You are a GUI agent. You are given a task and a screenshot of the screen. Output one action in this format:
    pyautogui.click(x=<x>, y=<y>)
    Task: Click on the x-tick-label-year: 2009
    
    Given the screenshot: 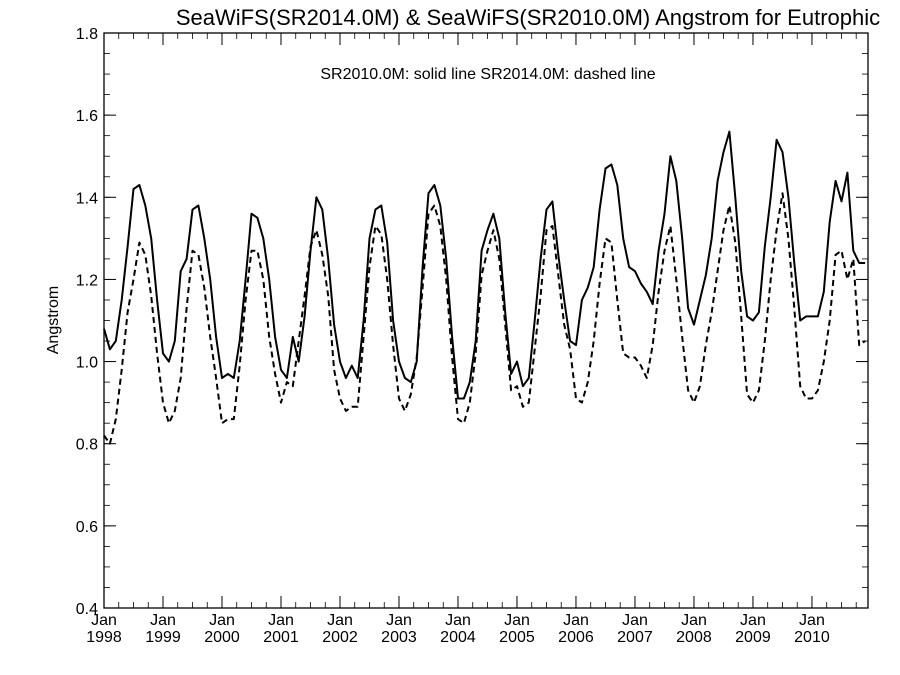 What is the action you would take?
    pyautogui.click(x=753, y=637)
    